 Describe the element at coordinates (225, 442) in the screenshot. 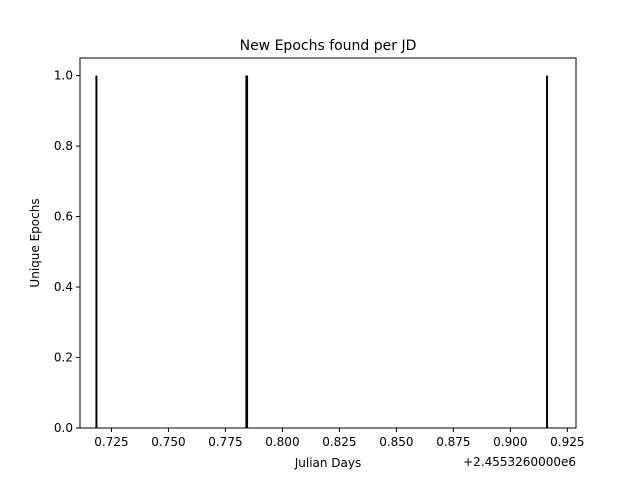

I see `x-tick-label: 0.775` at that location.